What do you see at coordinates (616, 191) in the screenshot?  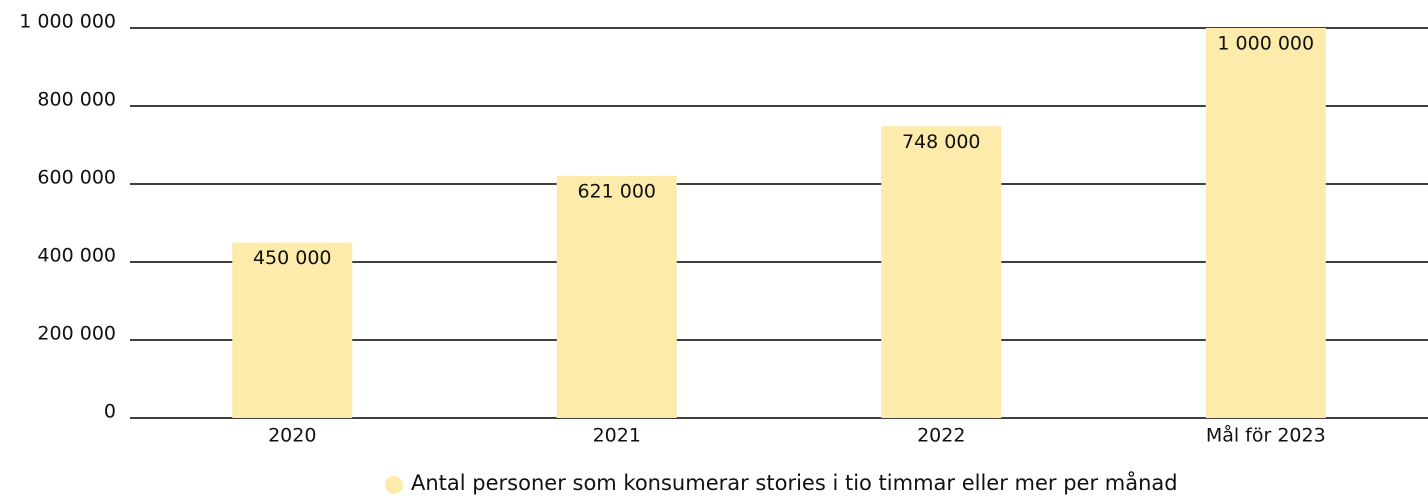 I see `data-label: 621 000` at bounding box center [616, 191].